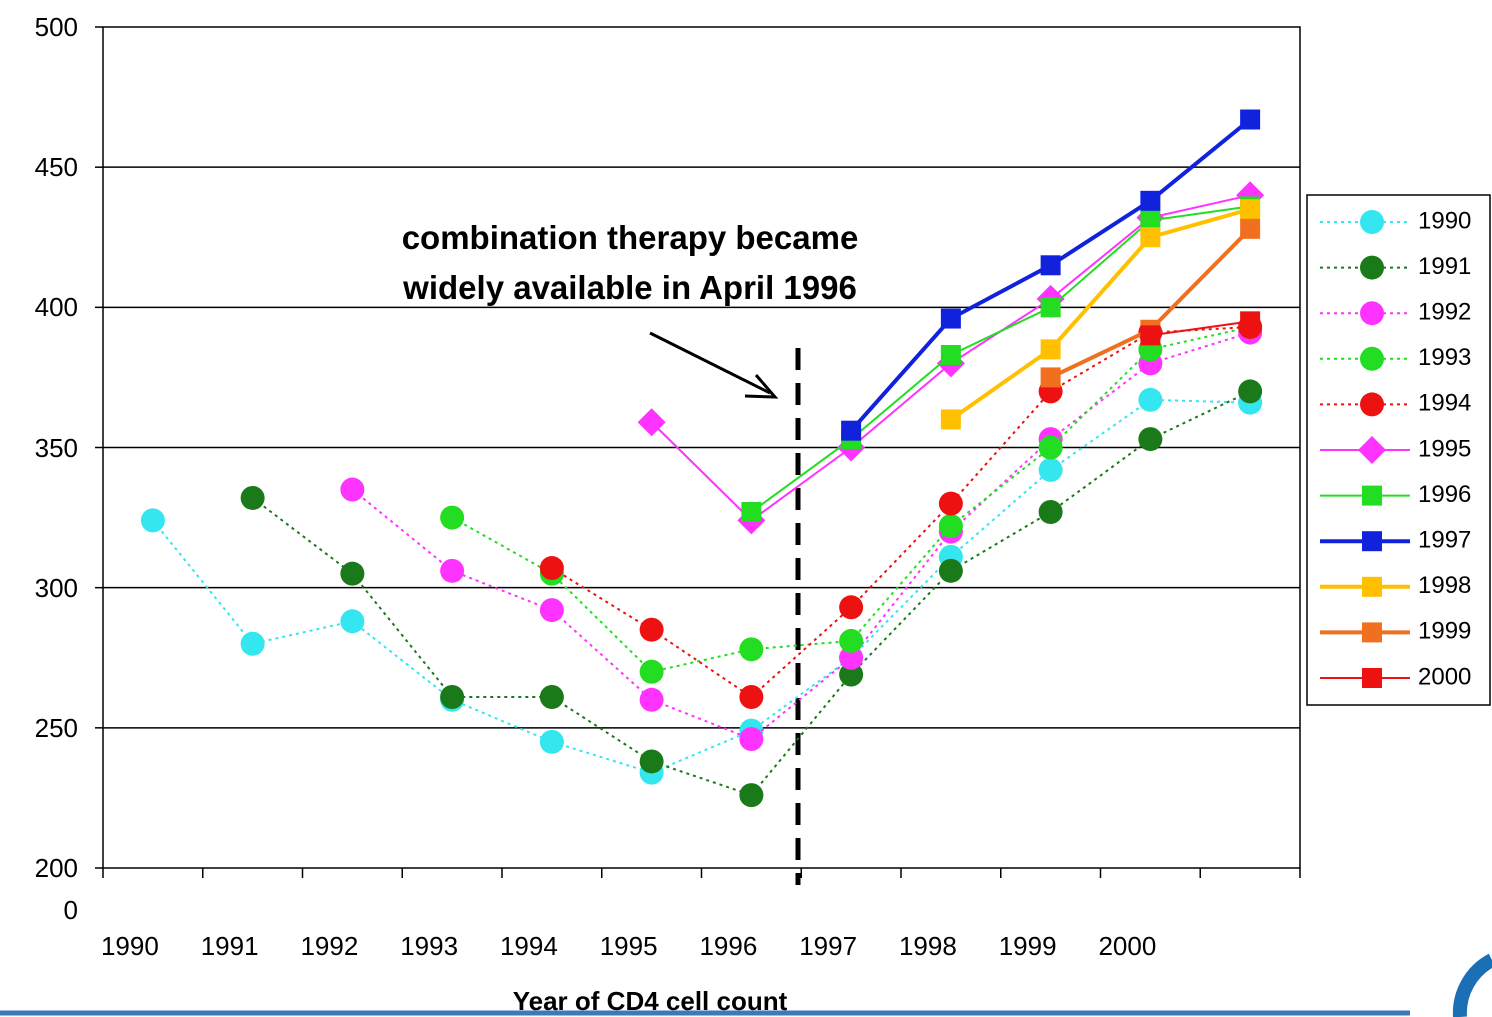  I want to click on x-tick-label: 1994, so click(529, 946).